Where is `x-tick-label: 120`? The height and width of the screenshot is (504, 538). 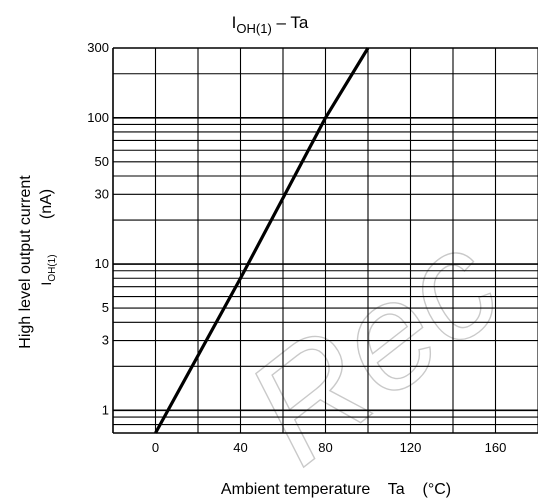
x-tick-label: 120 is located at coordinates (411, 447).